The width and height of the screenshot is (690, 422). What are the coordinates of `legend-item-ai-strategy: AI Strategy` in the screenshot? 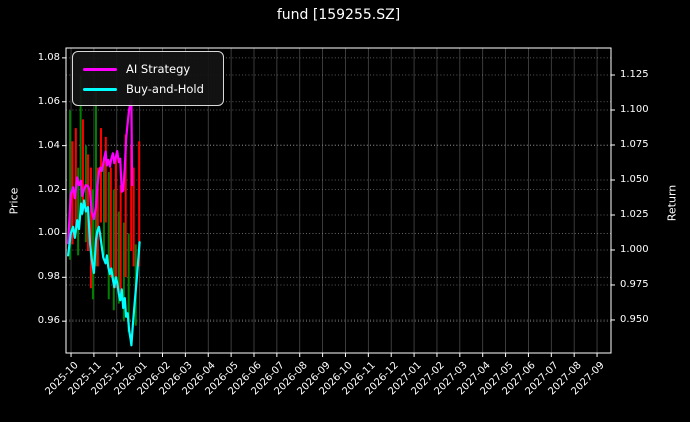 It's located at (148, 69).